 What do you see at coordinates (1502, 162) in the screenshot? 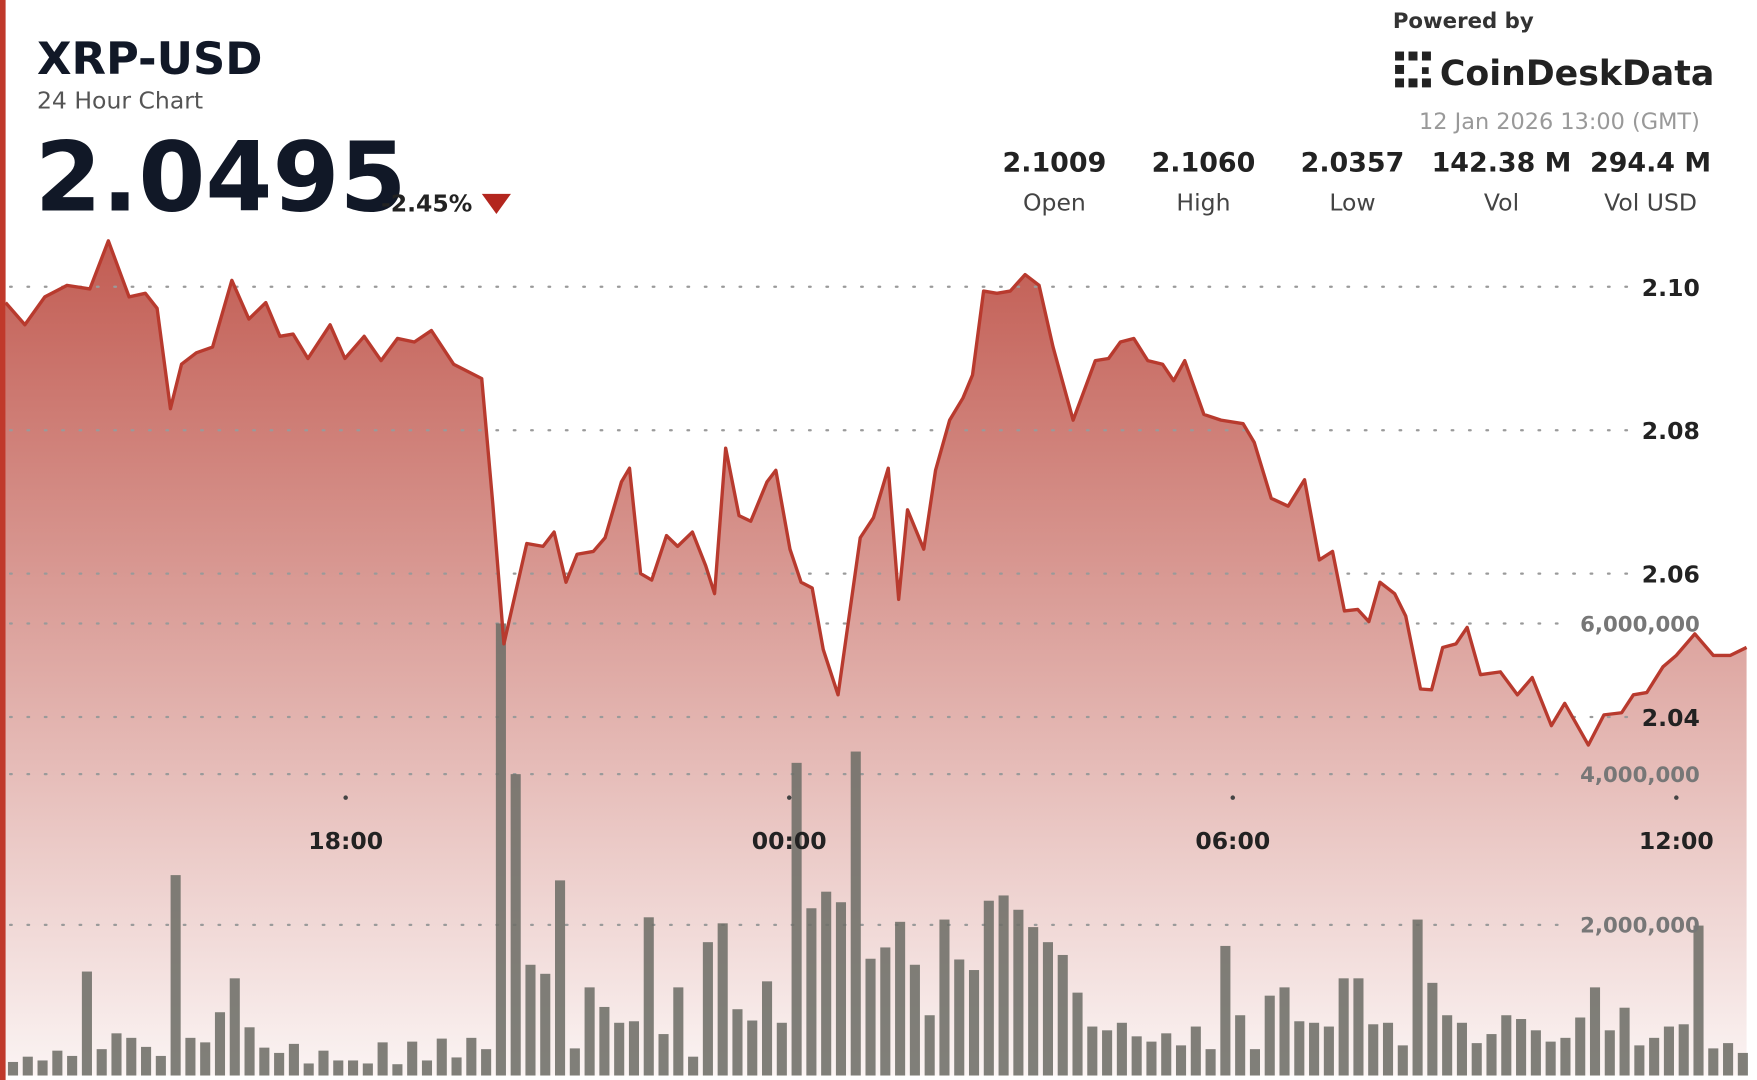
I see `stat-value: 142.38 M` at bounding box center [1502, 162].